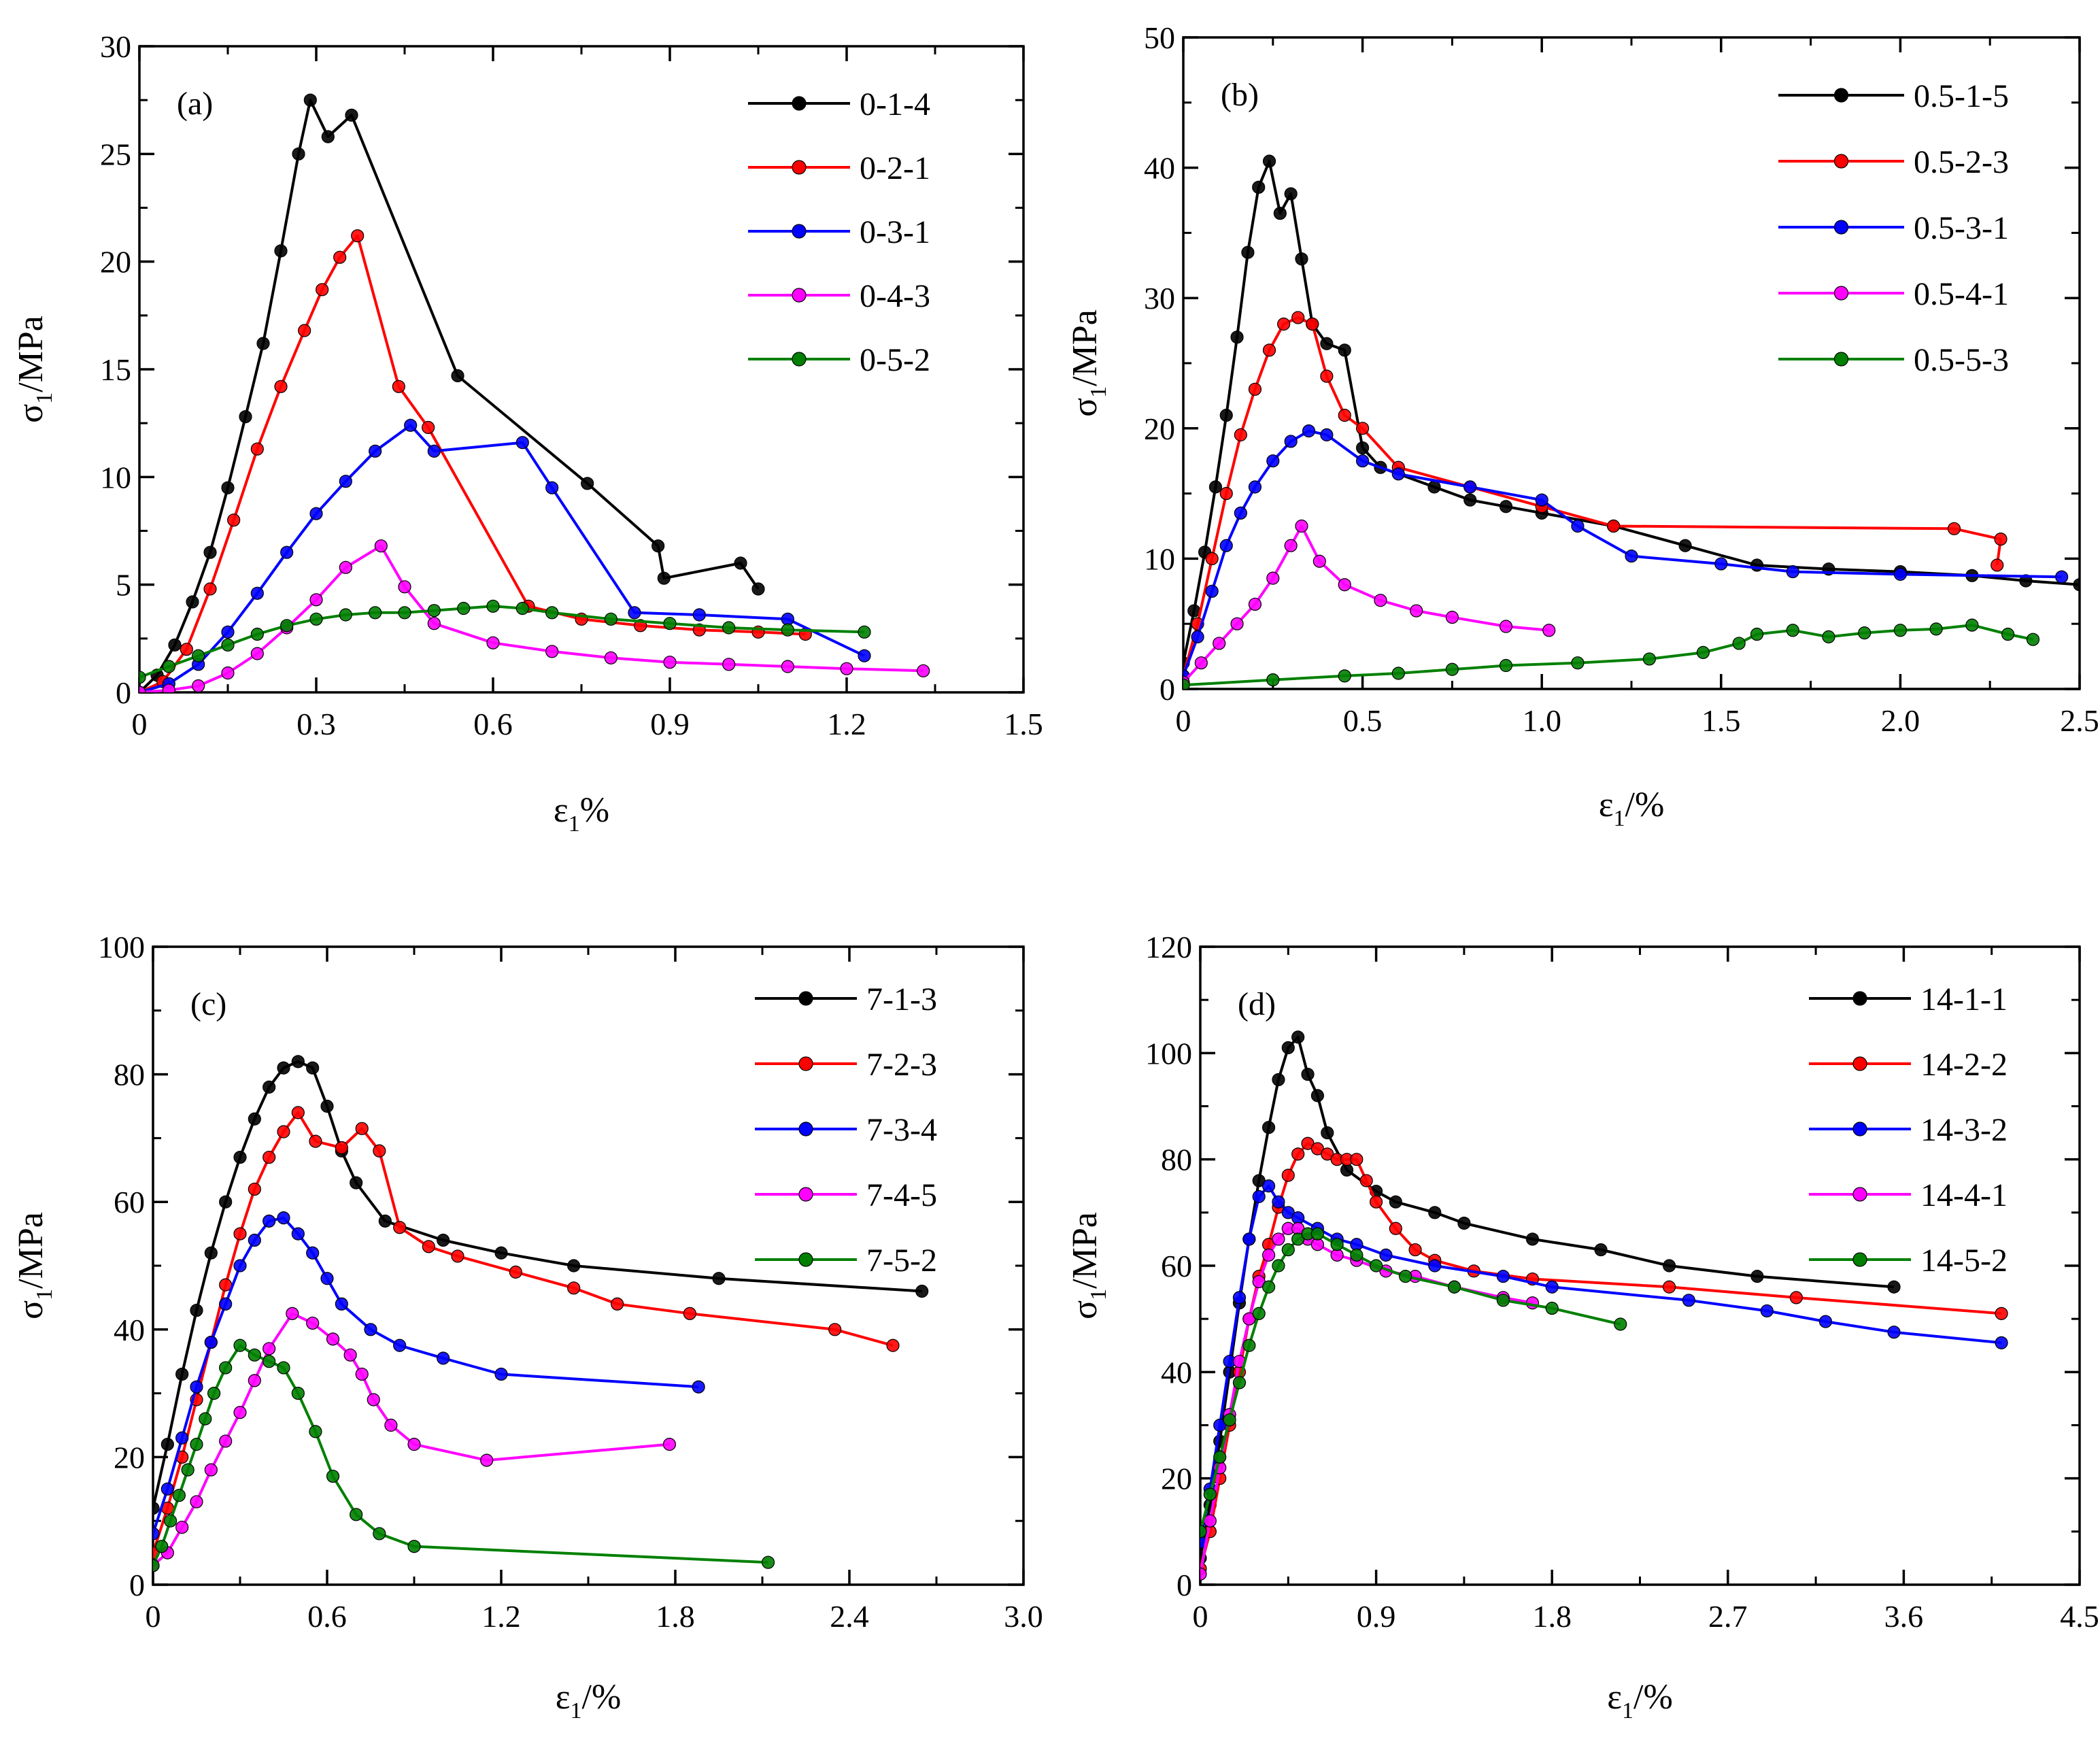 Image resolution: width=2100 pixels, height=1752 pixels. What do you see at coordinates (846, 1065) in the screenshot?
I see `legend-item: 7-2-3` at bounding box center [846, 1065].